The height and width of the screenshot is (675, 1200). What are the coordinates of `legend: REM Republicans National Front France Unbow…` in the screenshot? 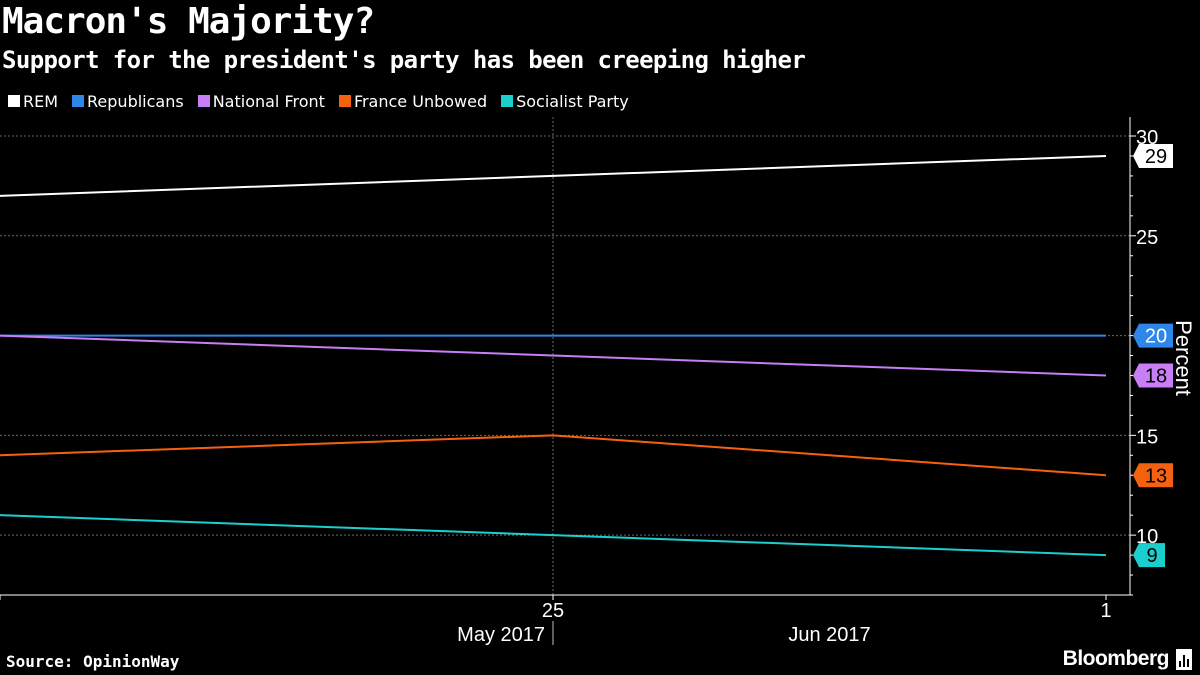 It's located at (325, 101).